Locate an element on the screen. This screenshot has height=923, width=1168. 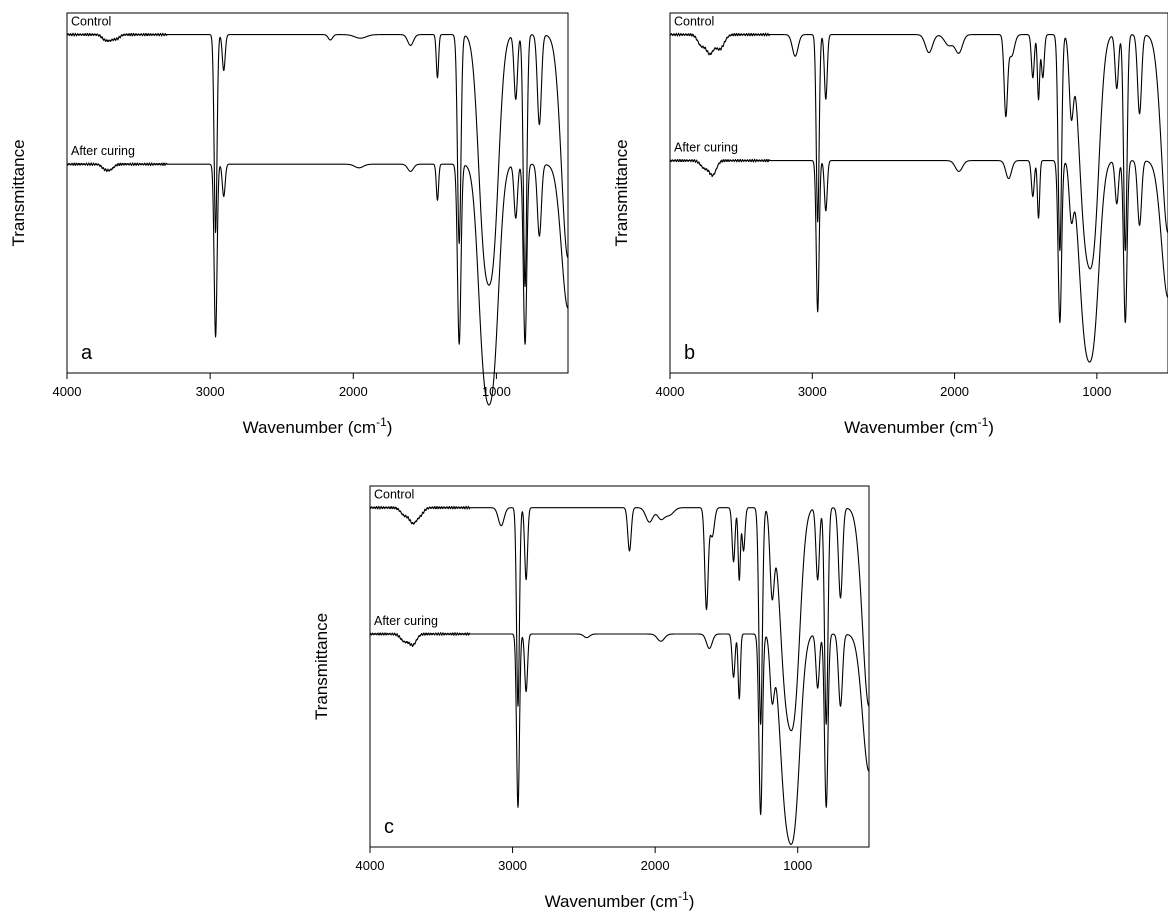
panel-letter: b is located at coordinates (689, 353).